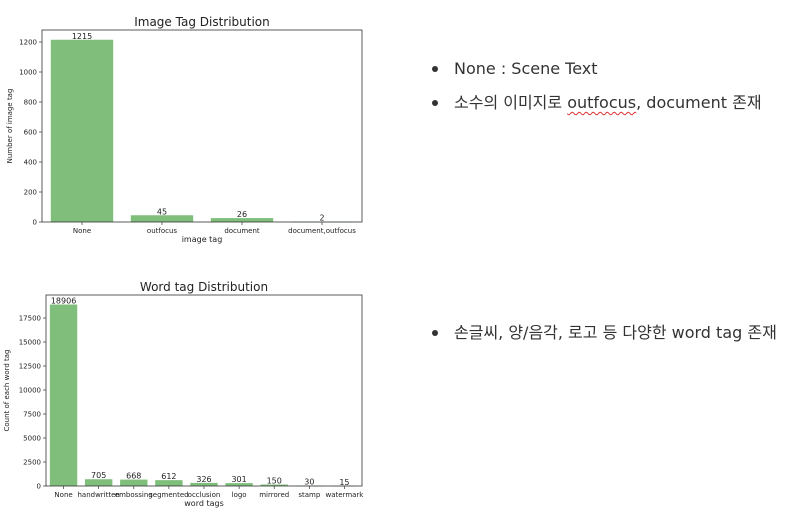 The image size is (803, 524). What do you see at coordinates (162, 211) in the screenshot?
I see `data-label: 45` at bounding box center [162, 211].